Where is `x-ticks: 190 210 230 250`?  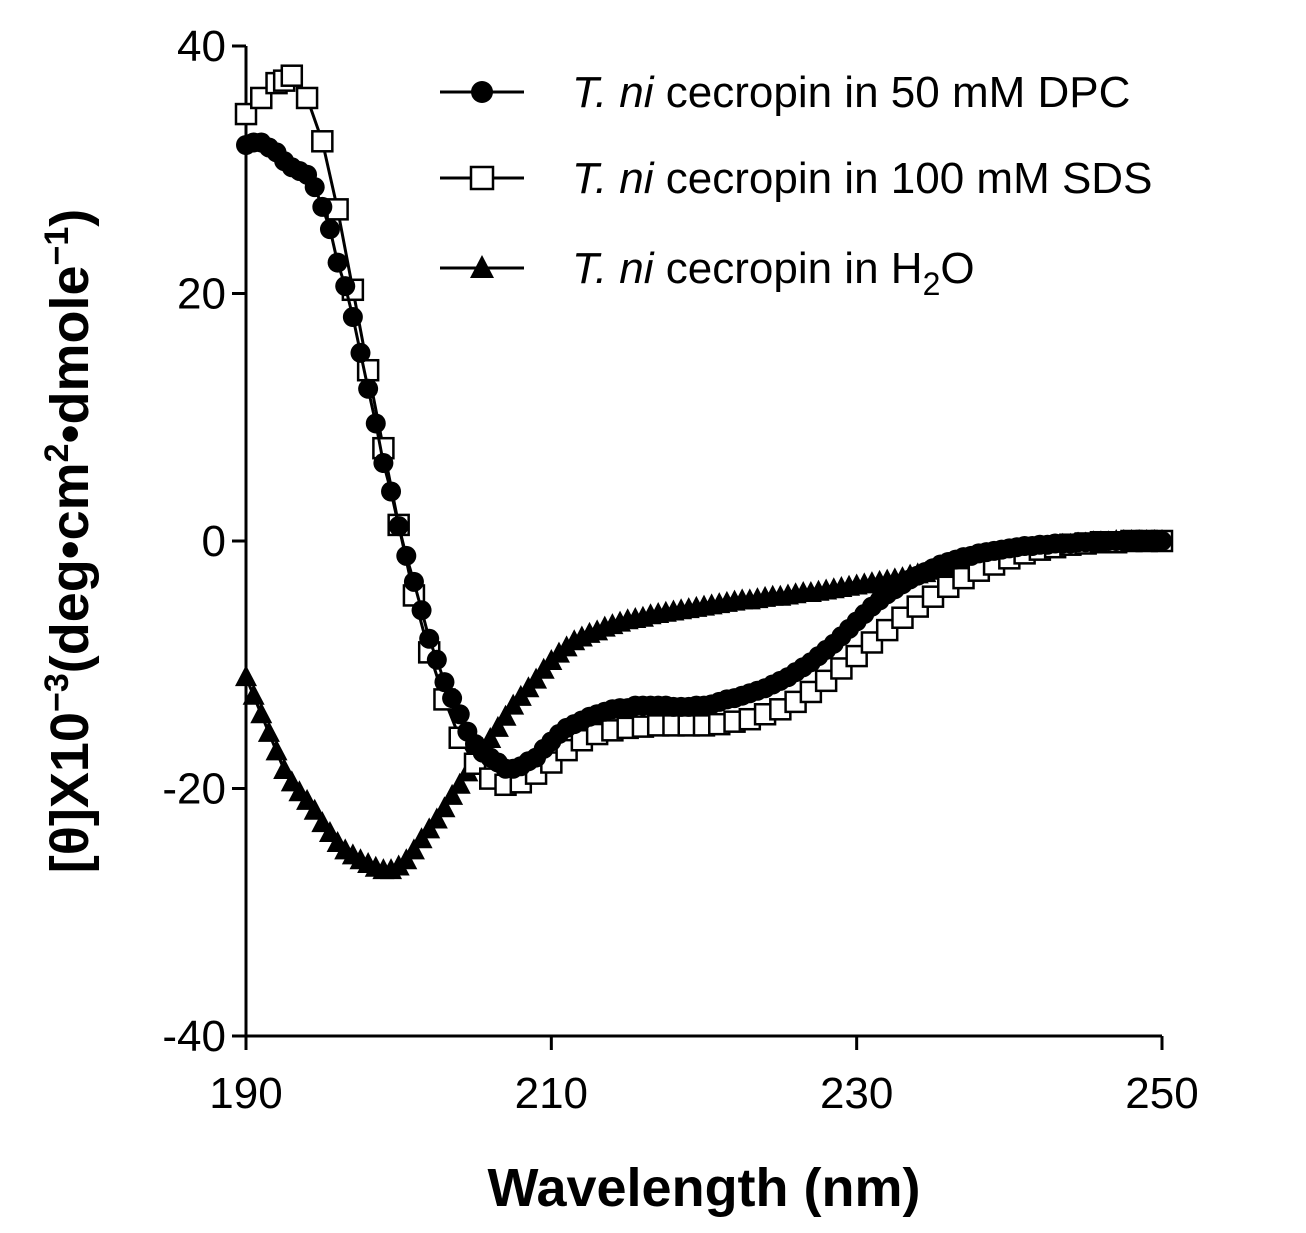
x-ticks: 190 210 230 250 is located at coordinates (704, 1077).